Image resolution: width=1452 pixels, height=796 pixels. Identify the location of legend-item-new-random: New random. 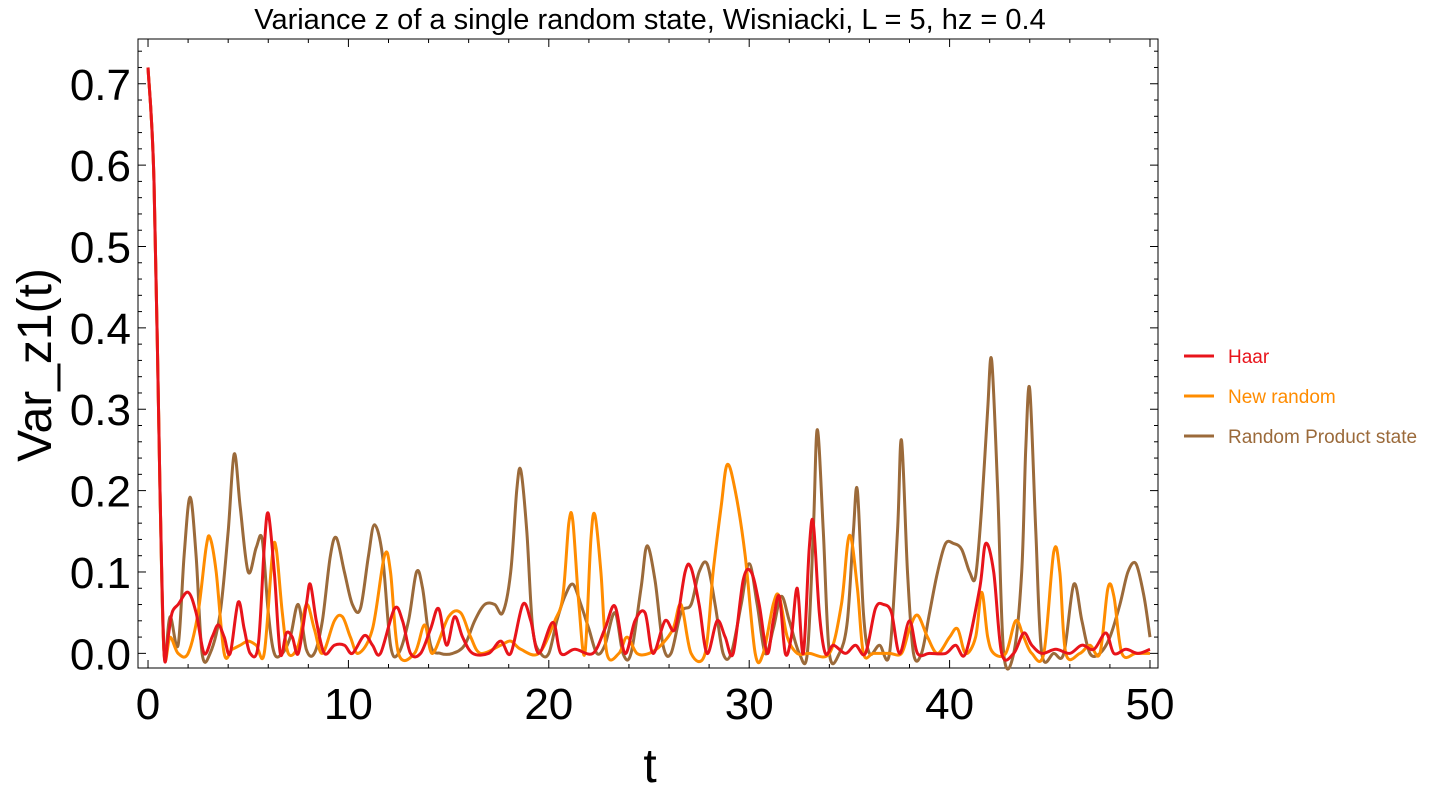
(1260, 397).